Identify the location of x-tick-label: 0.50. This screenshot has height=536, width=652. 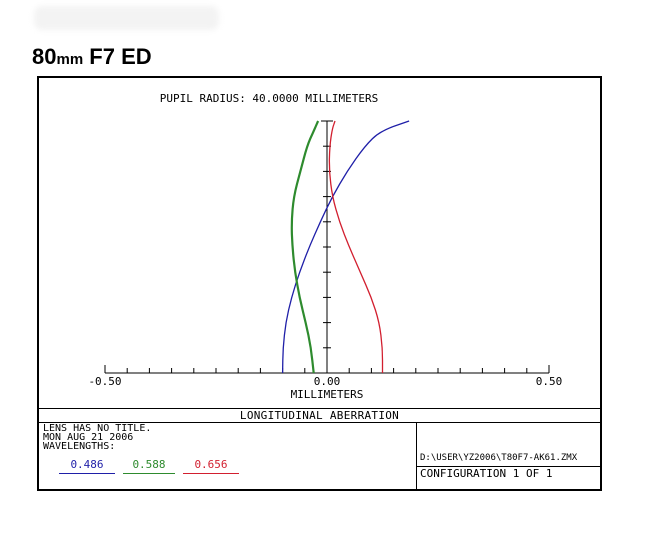
(549, 381).